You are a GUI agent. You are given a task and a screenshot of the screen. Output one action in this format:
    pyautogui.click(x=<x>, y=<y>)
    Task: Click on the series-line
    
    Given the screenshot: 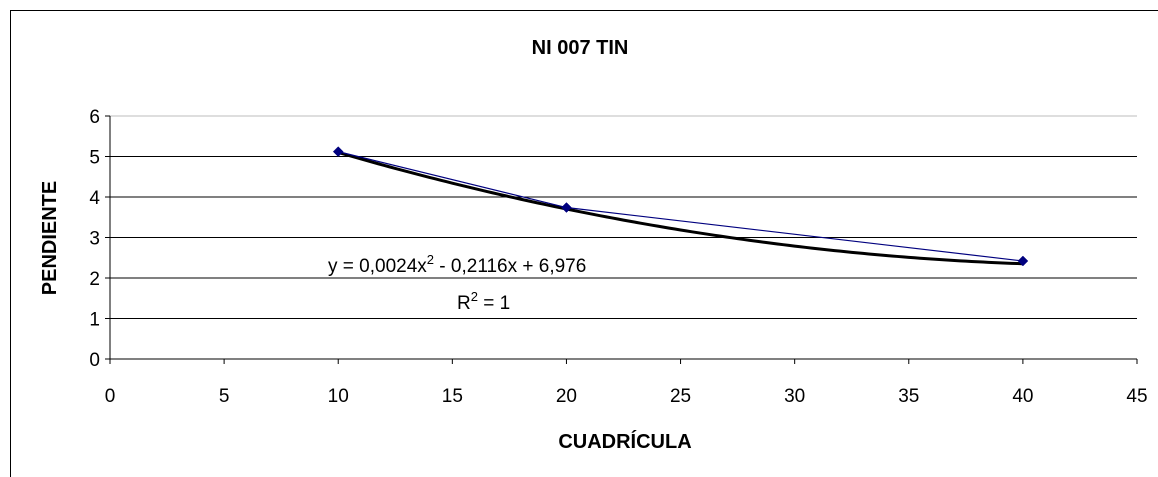 What is the action you would take?
    pyautogui.click(x=680, y=206)
    